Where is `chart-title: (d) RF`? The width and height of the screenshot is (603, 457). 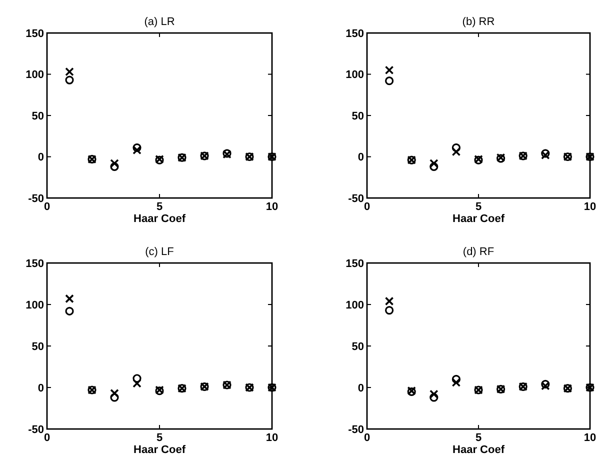
chart-title: (d) RF is located at coordinates (478, 252).